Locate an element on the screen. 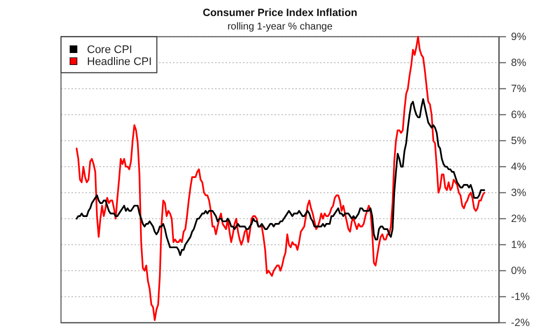 This screenshot has height=328, width=560. y-tick-label: 9% is located at coordinates (518, 37).